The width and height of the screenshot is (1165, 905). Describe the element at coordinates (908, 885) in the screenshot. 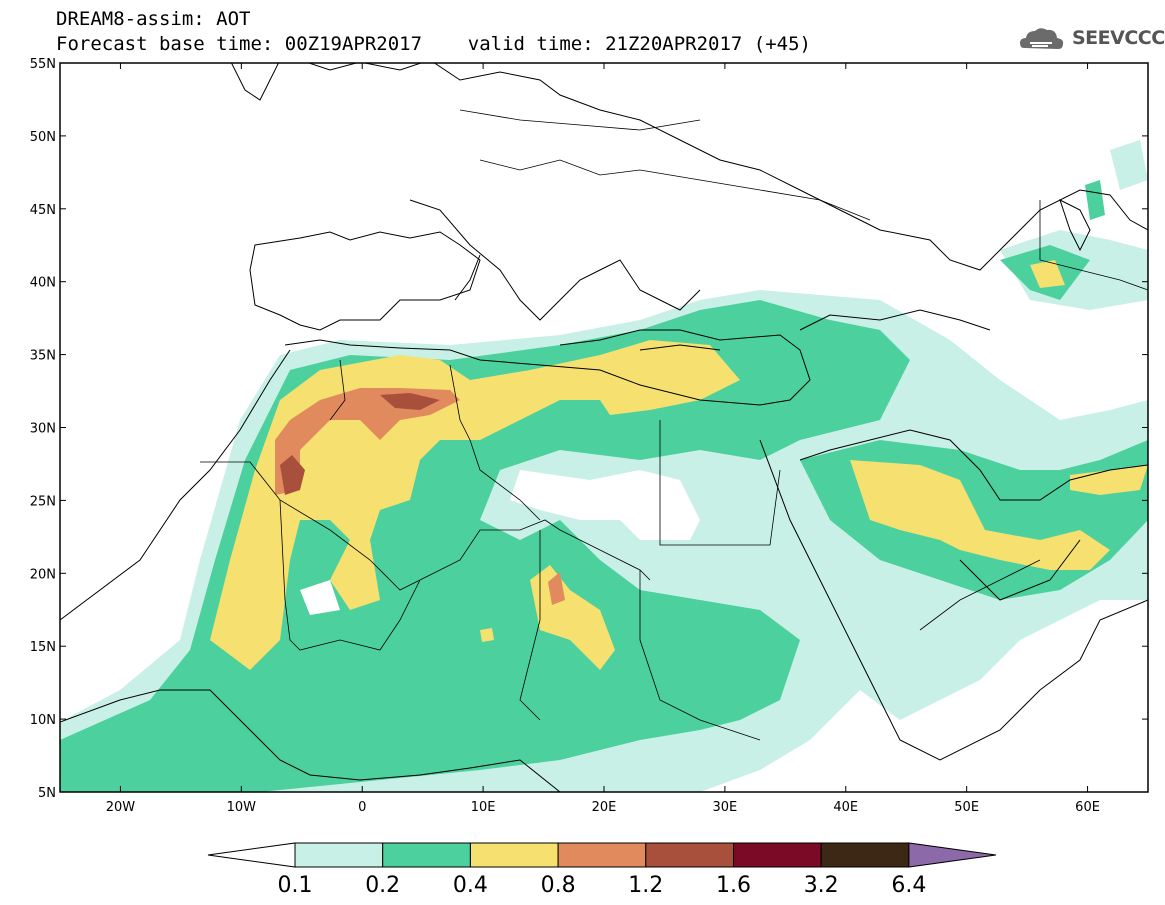

I see `colorbar-label: 6.4` at that location.